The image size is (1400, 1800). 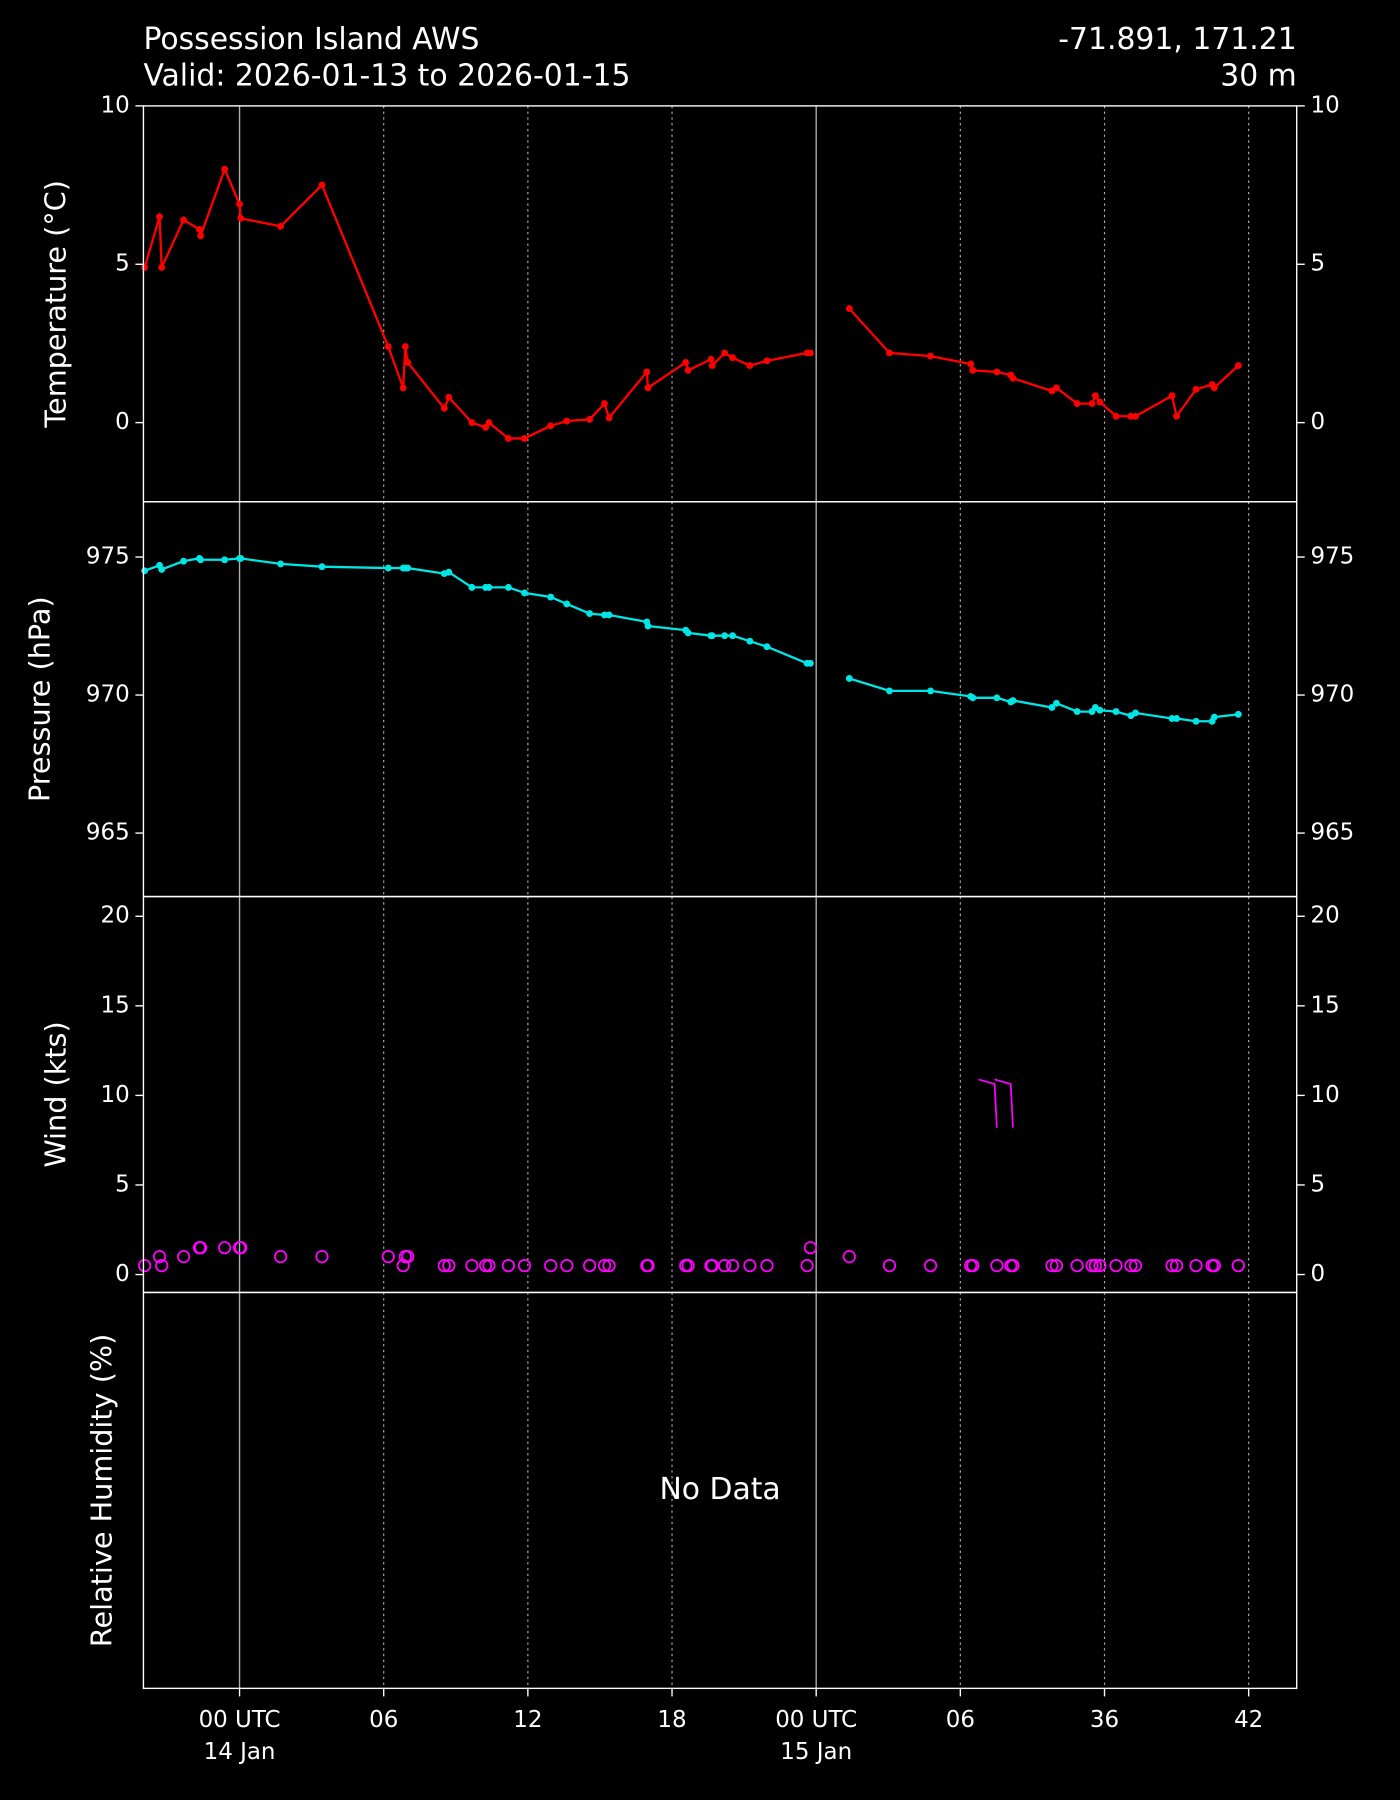 I want to click on y-tick-label: 15, so click(x=1324, y=1005).